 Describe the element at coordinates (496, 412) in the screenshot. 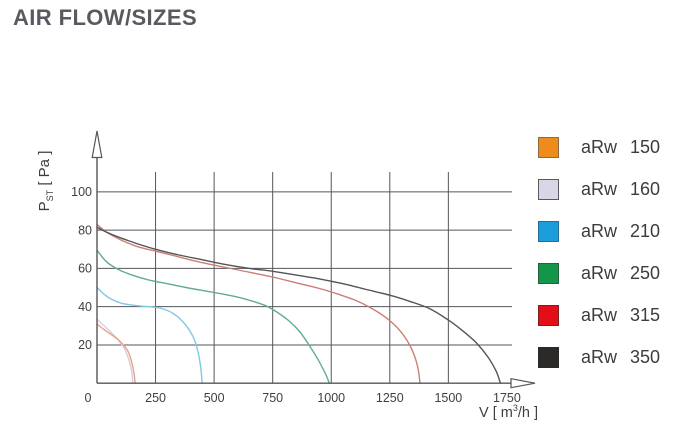

I see `x-axis-label-prefix: V [ m` at that location.